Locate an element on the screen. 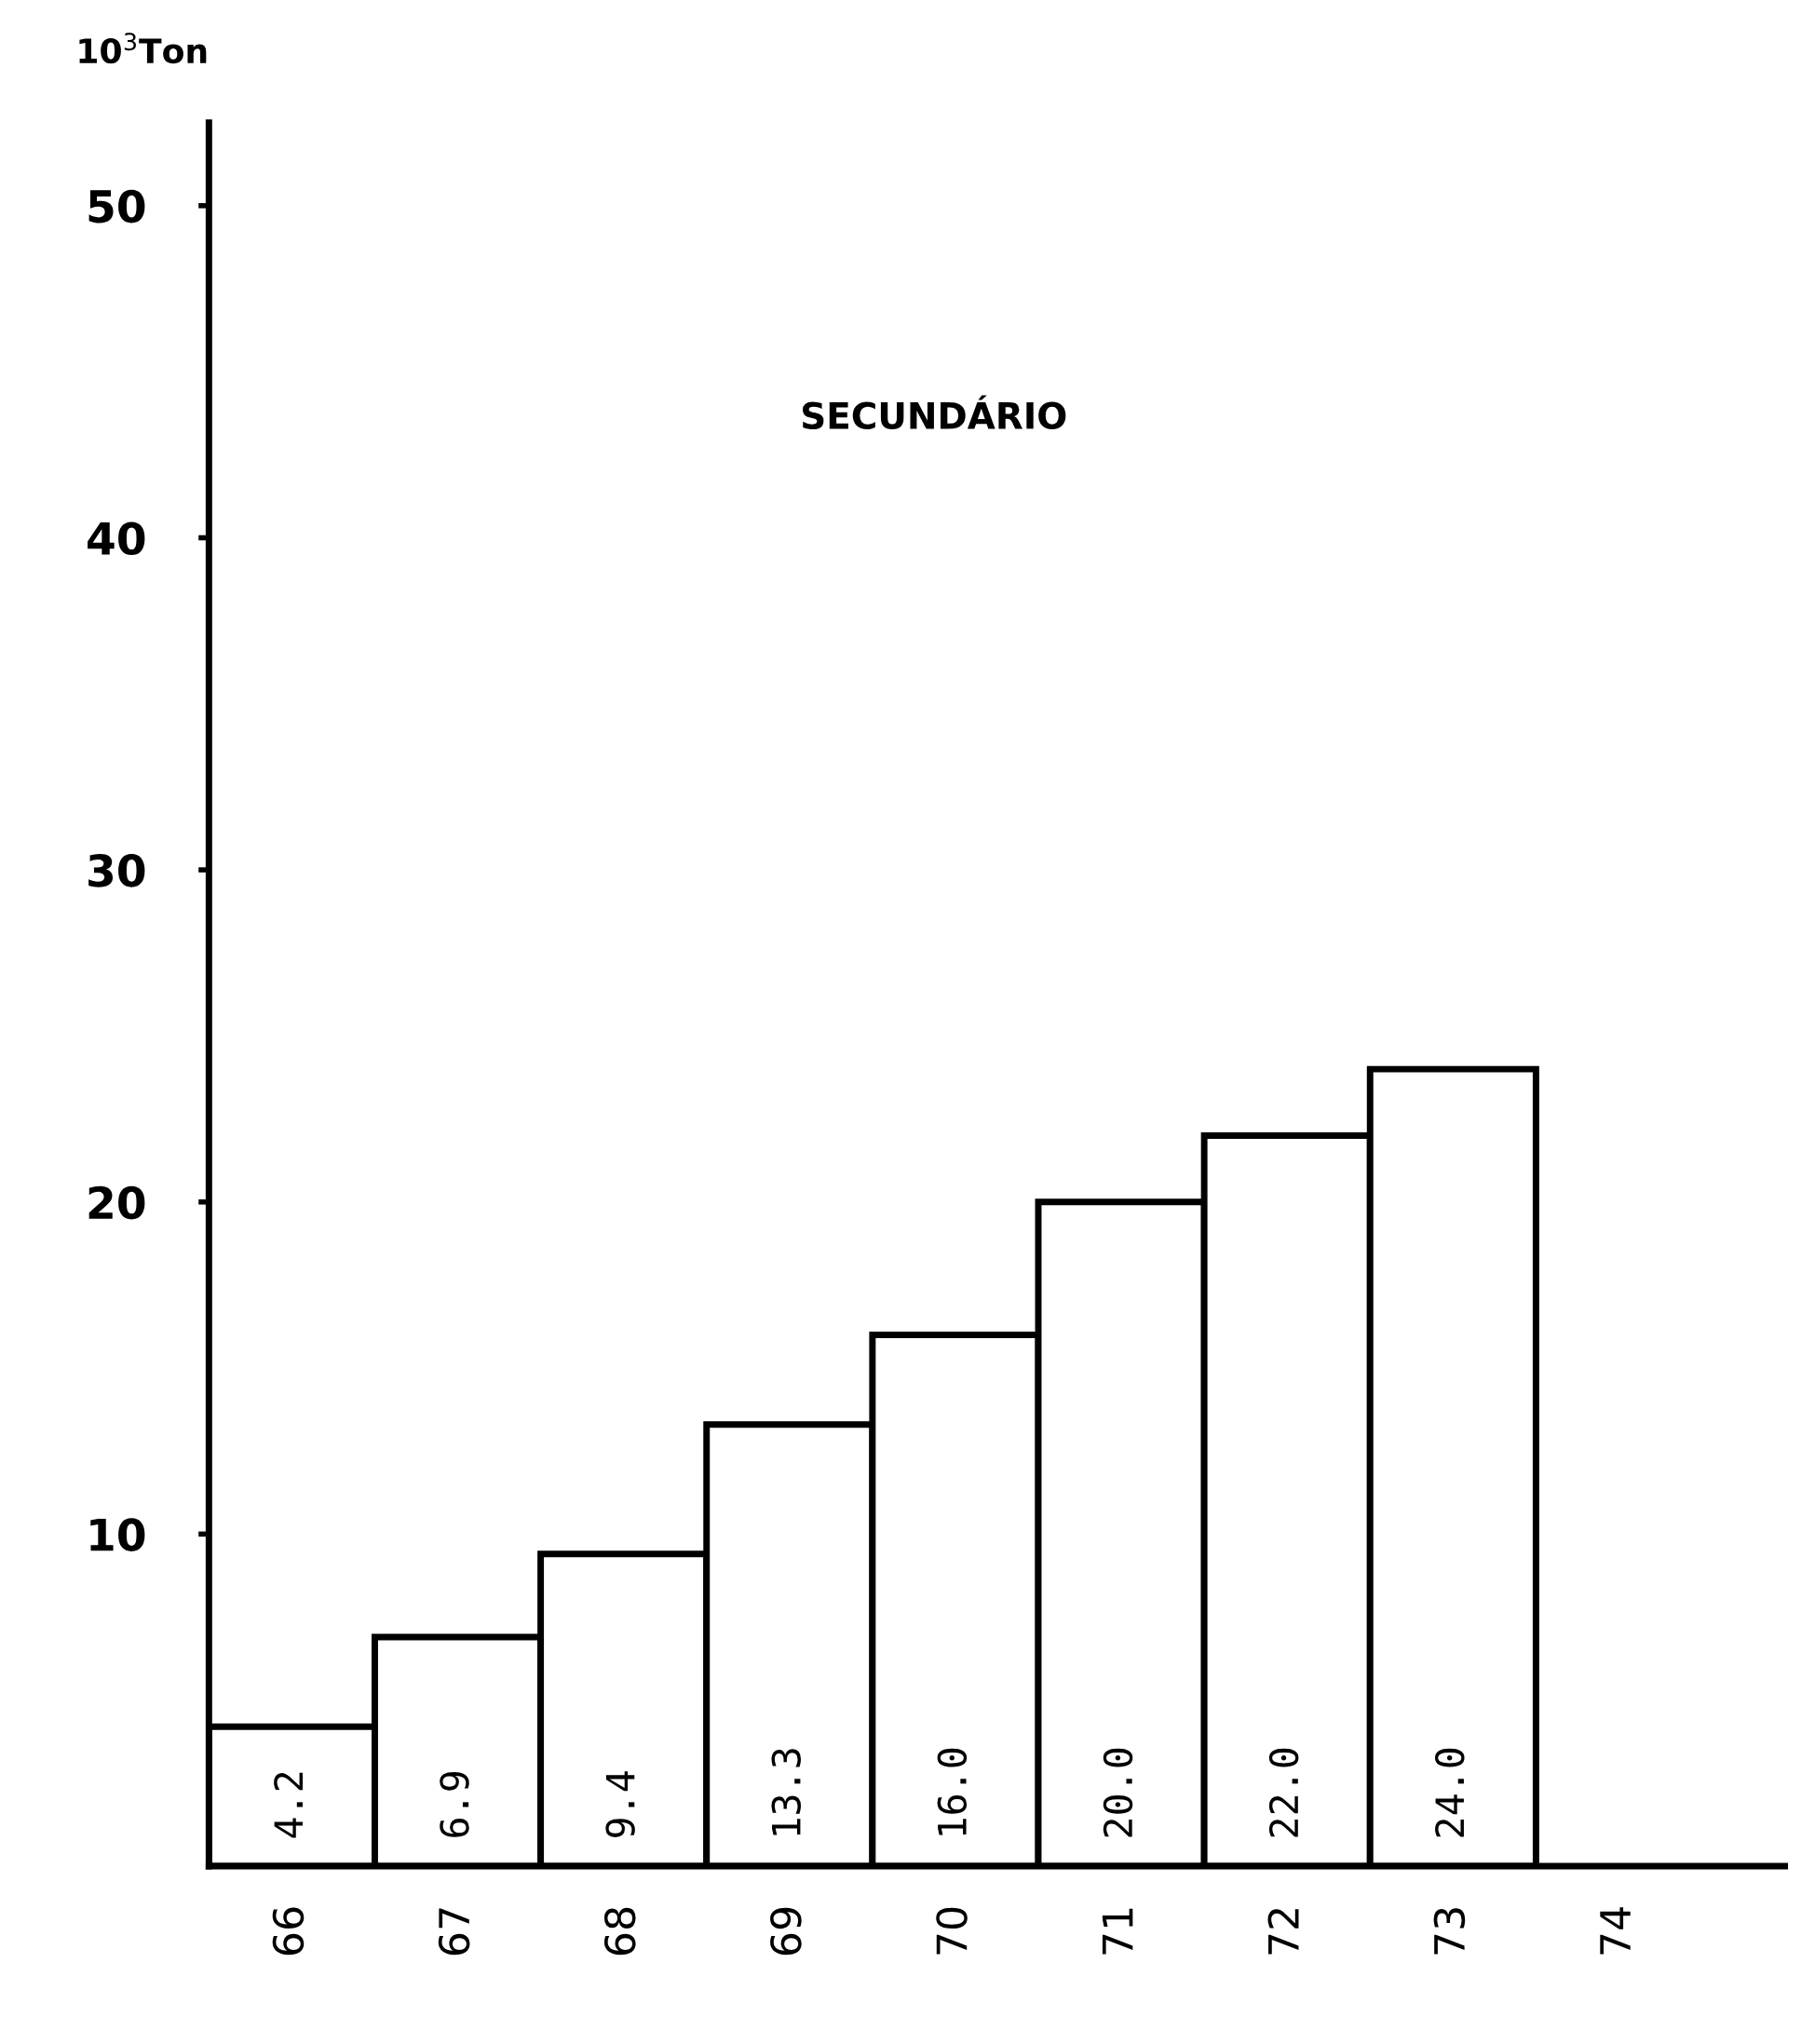 The width and height of the screenshot is (1801, 2044). y-tick-label: 10 is located at coordinates (117, 1535).